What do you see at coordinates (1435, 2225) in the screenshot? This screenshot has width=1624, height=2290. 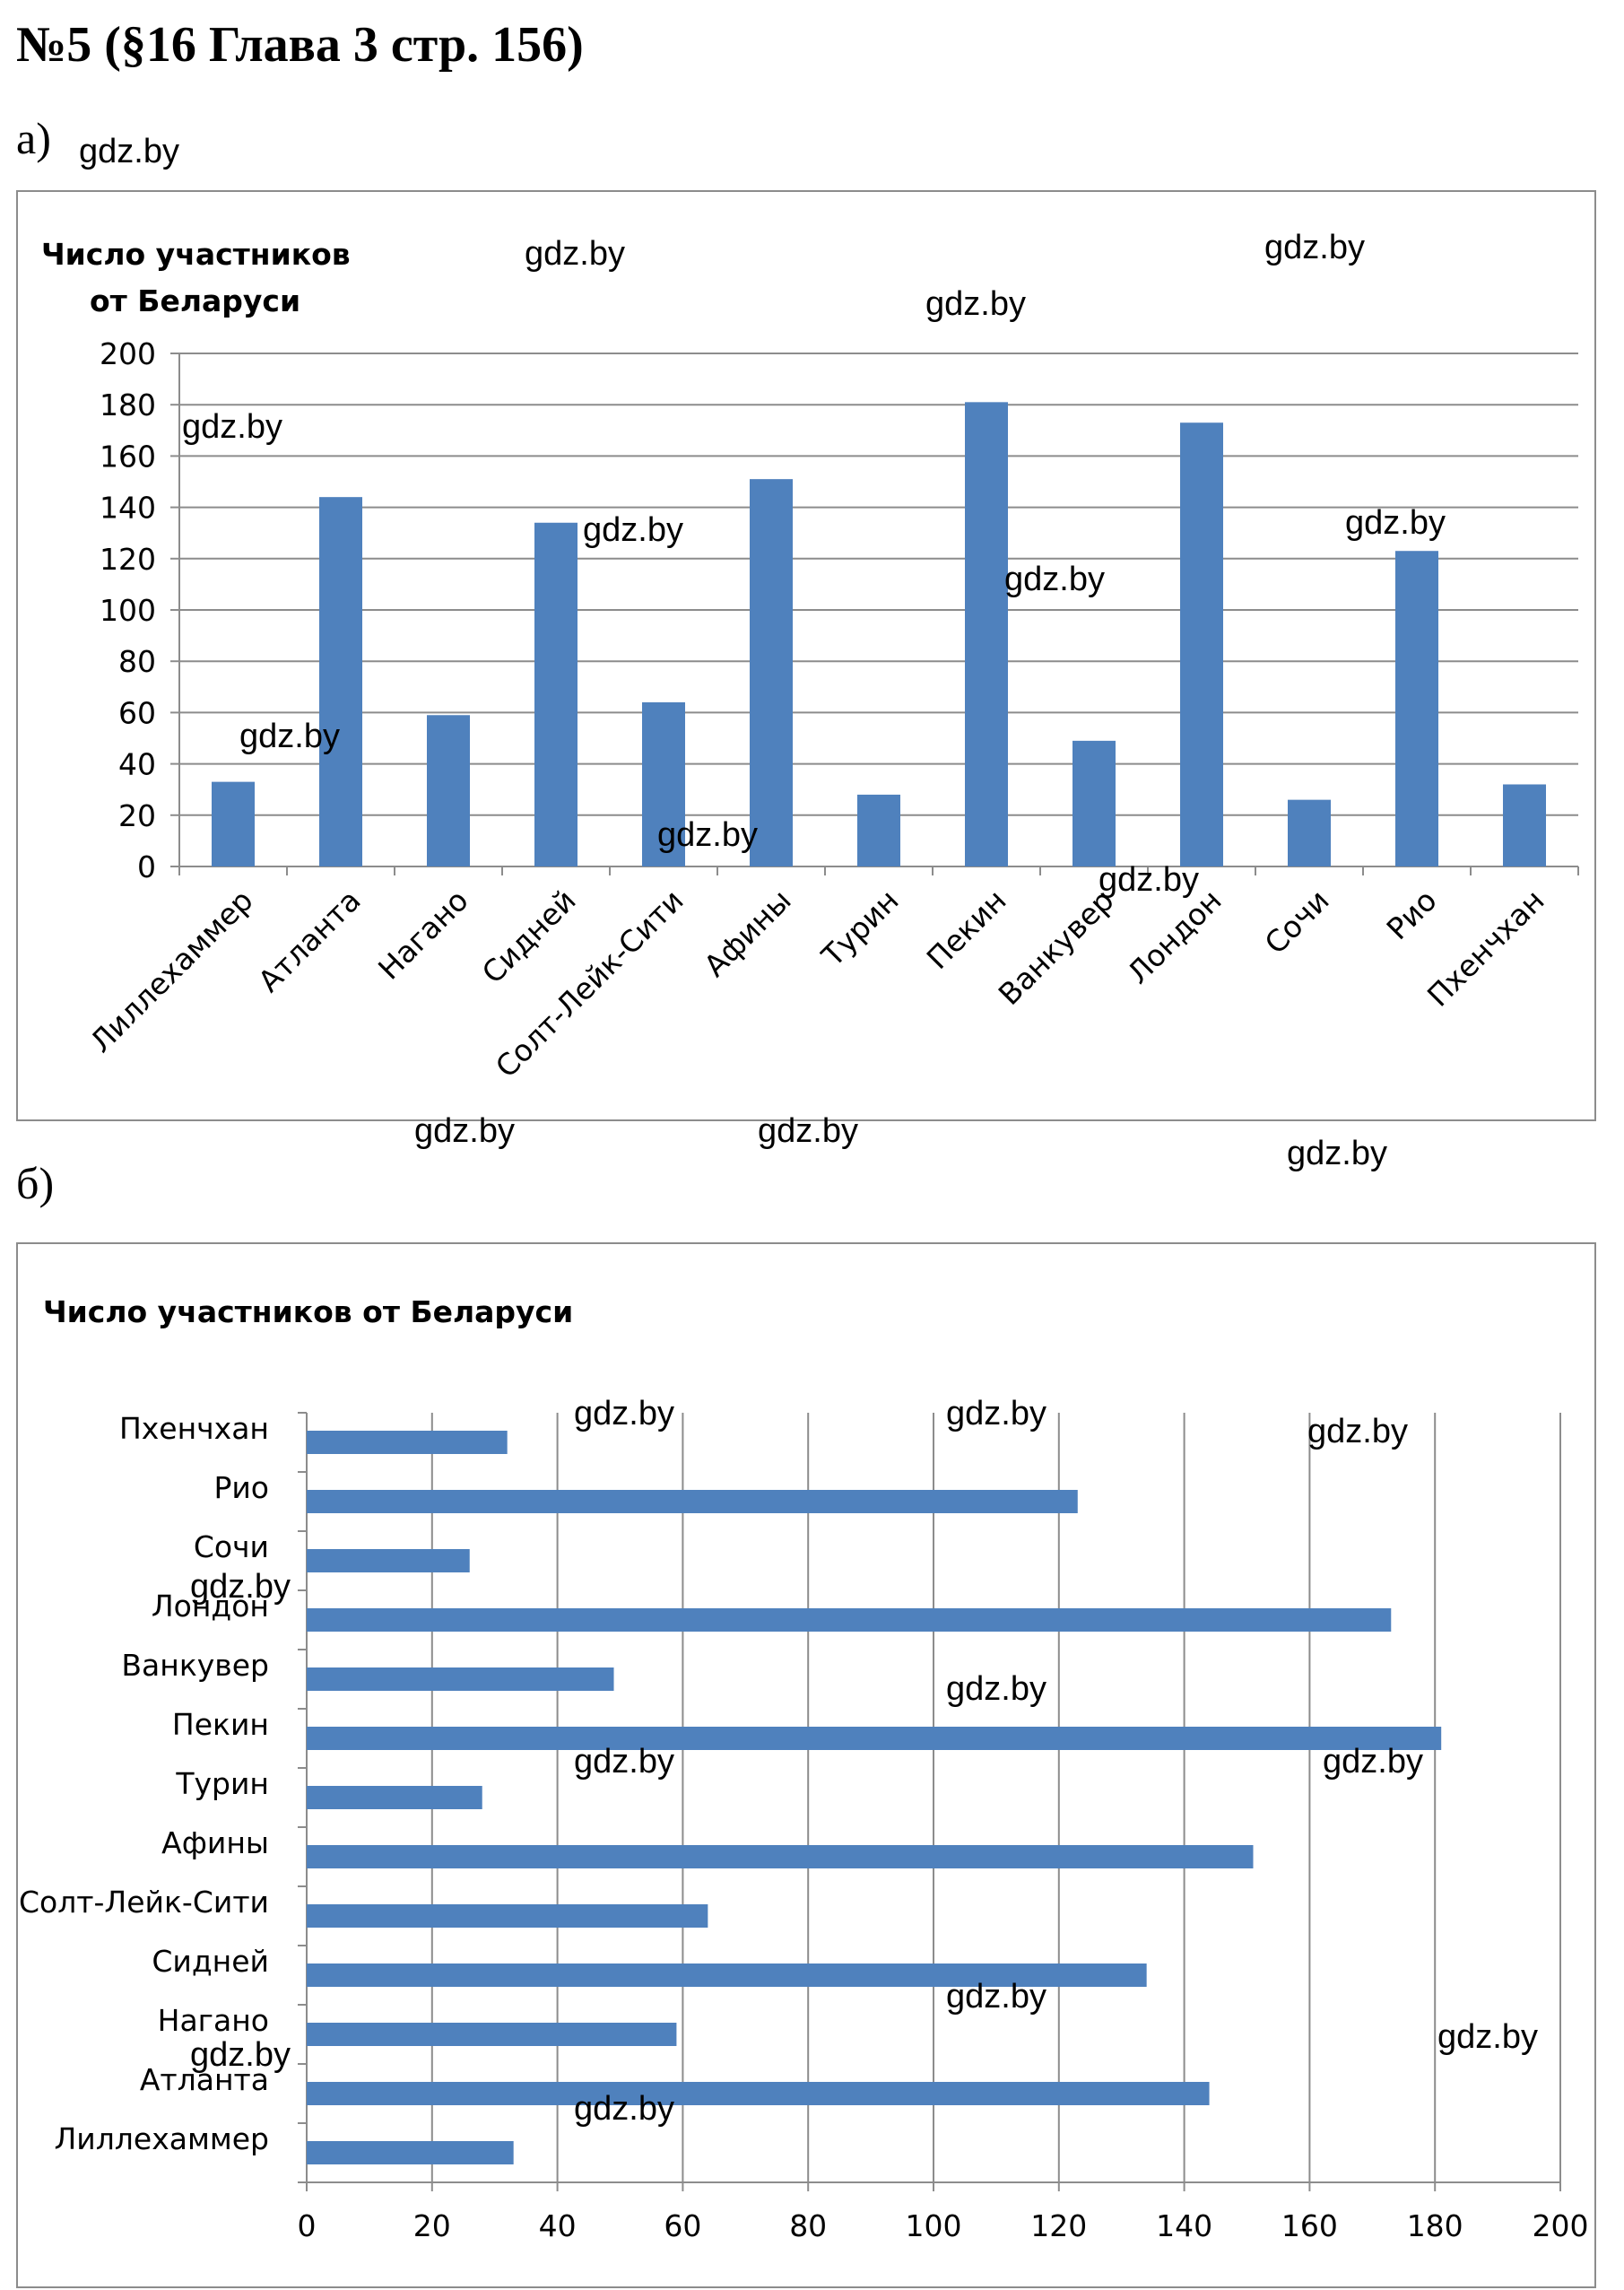 I see `x-tick-label: 180` at bounding box center [1435, 2225].